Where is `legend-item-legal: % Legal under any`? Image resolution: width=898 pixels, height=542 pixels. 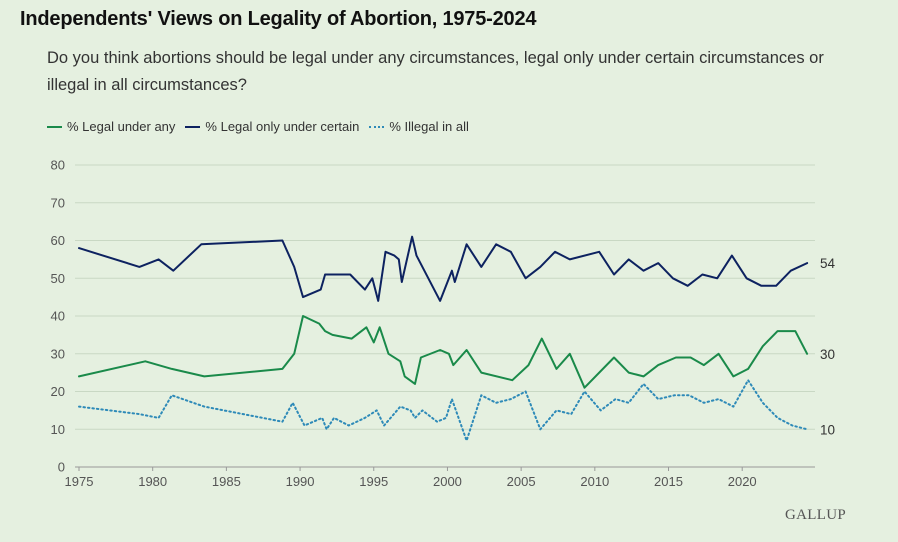
legend-item-legal: % Legal under any is located at coordinates (111, 126).